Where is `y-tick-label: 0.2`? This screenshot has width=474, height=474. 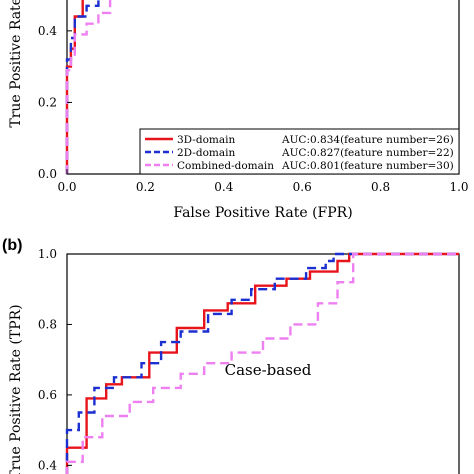 y-tick-label: 0.2 is located at coordinates (47, 102).